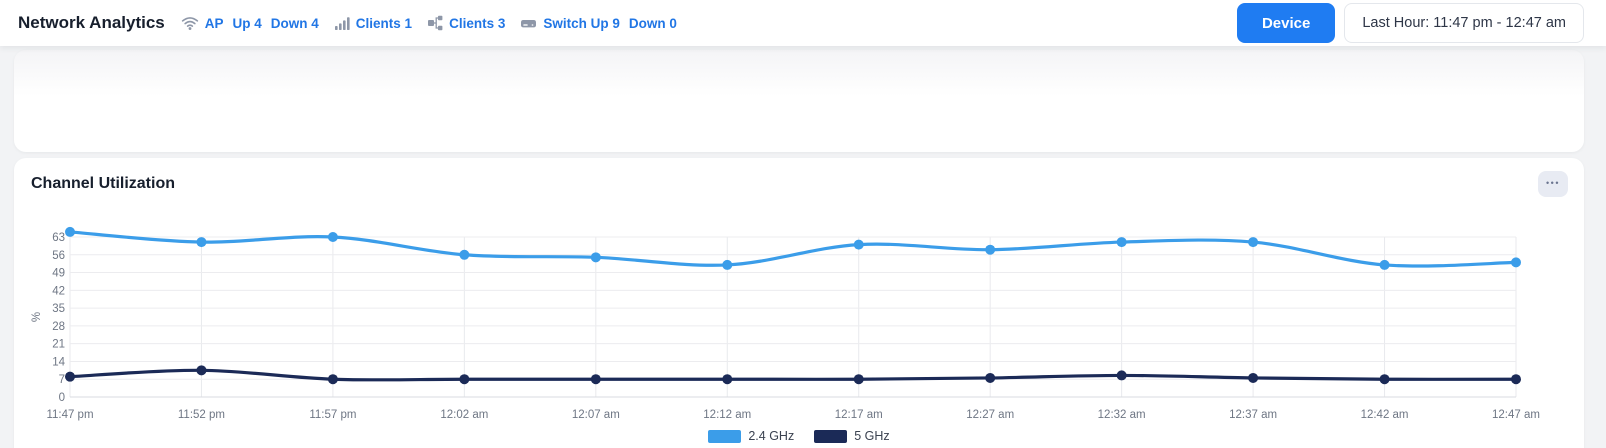  What do you see at coordinates (247, 23) in the screenshot?
I see `ap-up-count: Up 4` at bounding box center [247, 23].